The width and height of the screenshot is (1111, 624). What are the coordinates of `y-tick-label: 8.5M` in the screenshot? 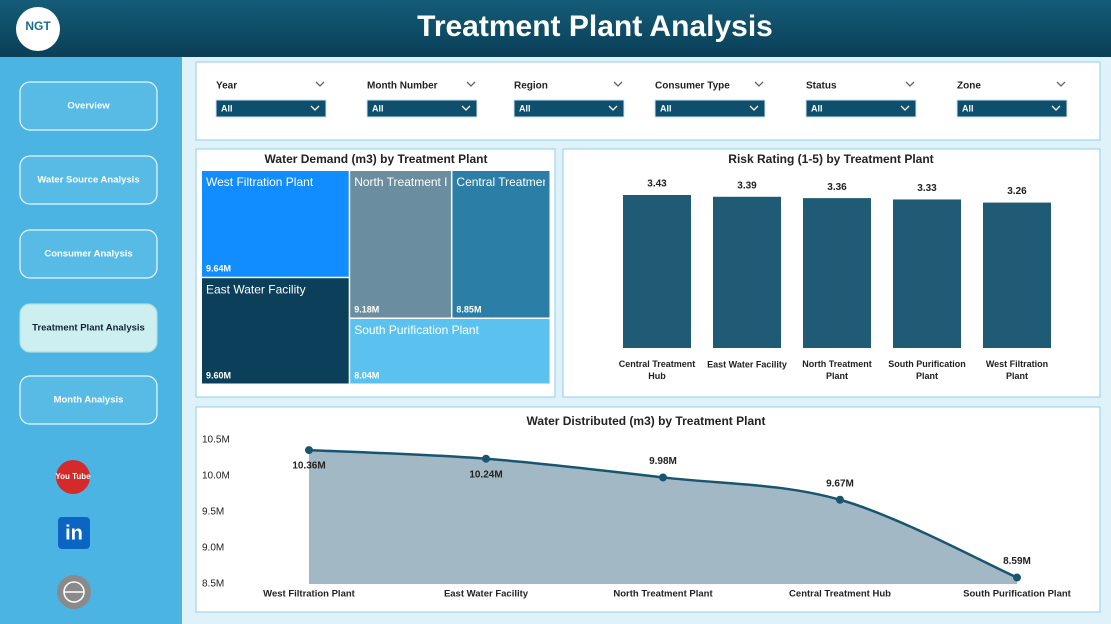 It's located at (213, 584).